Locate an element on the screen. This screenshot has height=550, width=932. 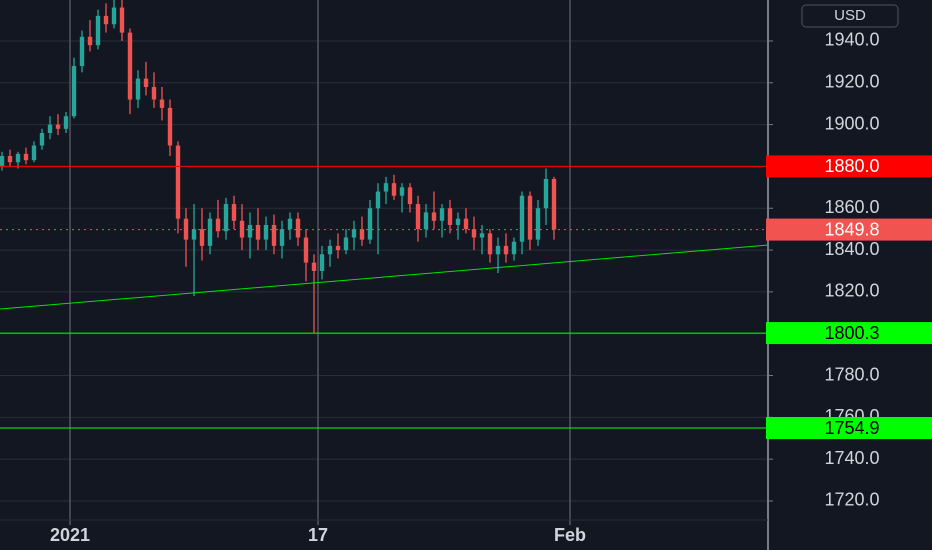
currency: USD is located at coordinates (850, 15).